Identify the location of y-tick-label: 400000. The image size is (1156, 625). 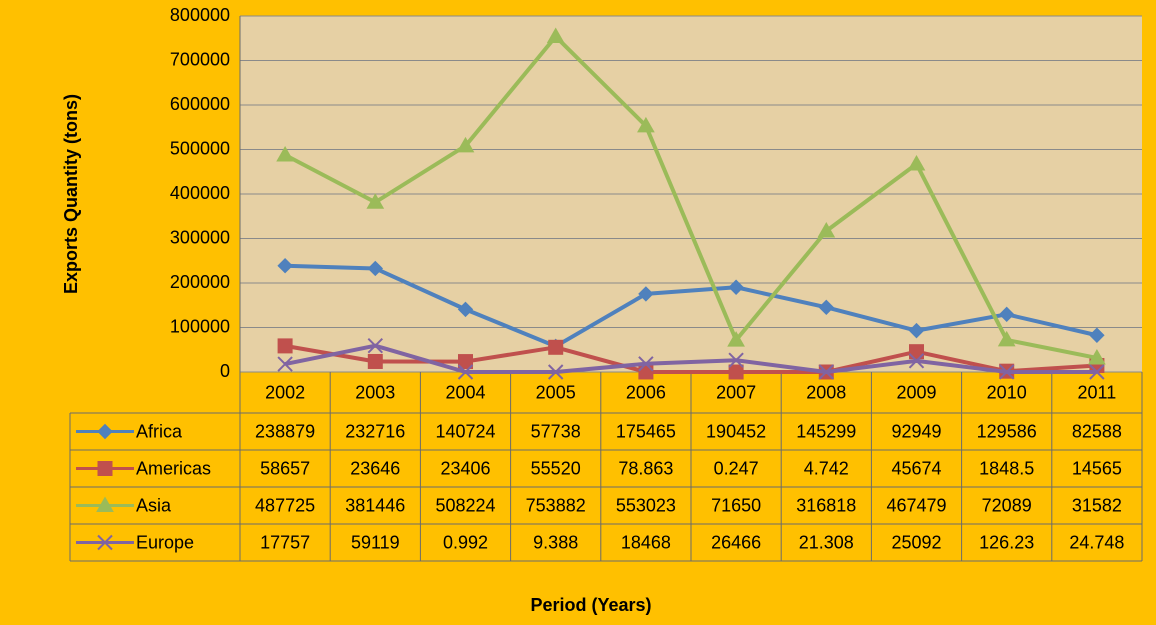
(200, 193).